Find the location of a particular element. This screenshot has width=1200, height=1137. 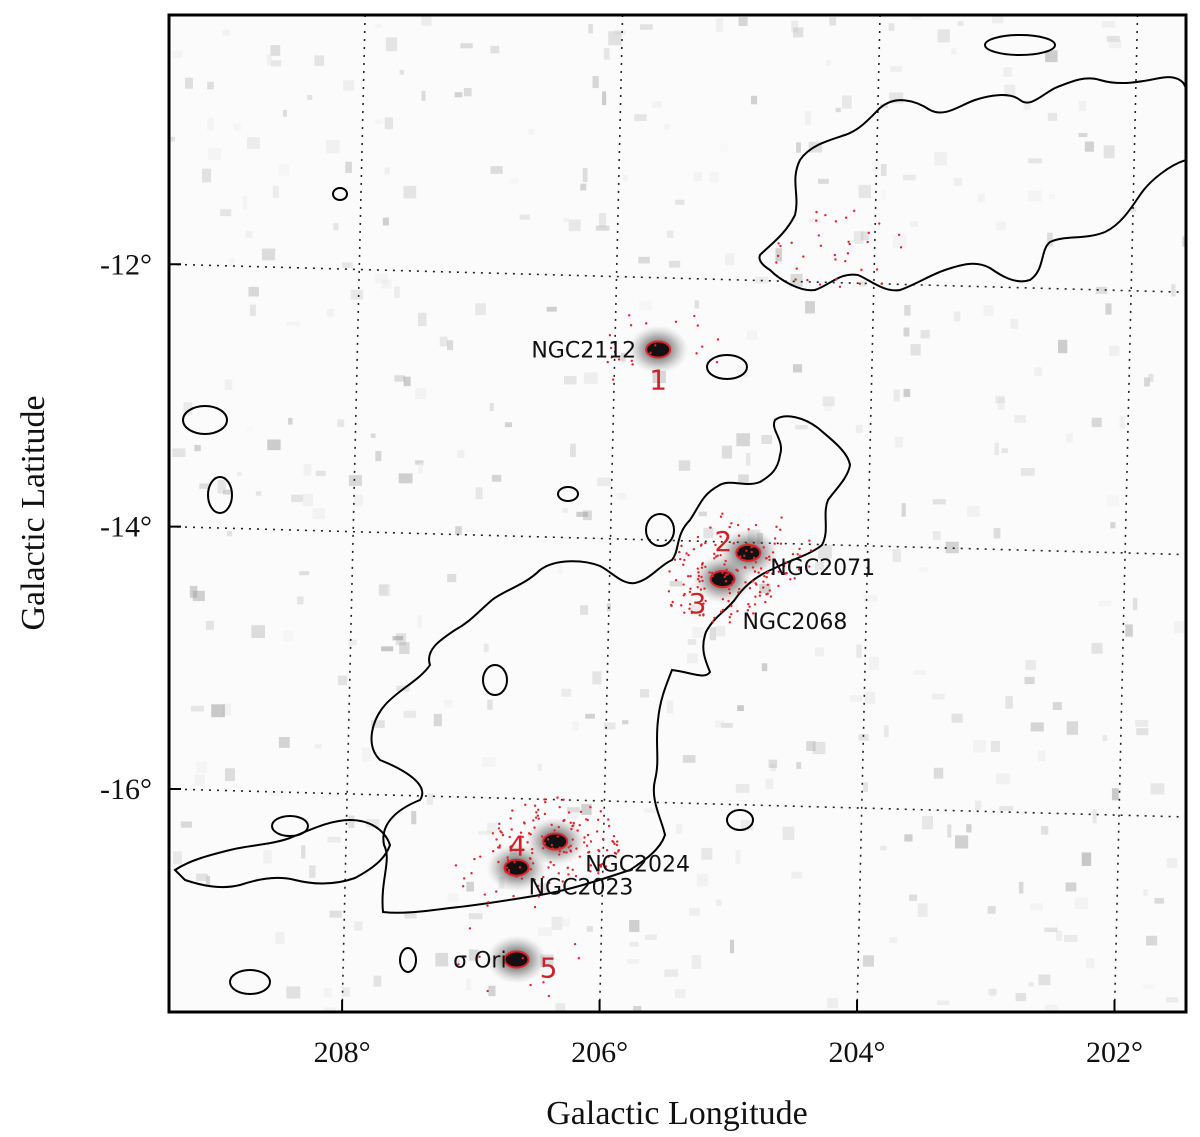

x-axis-title: Galactic Longitude is located at coordinates (677, 1113).